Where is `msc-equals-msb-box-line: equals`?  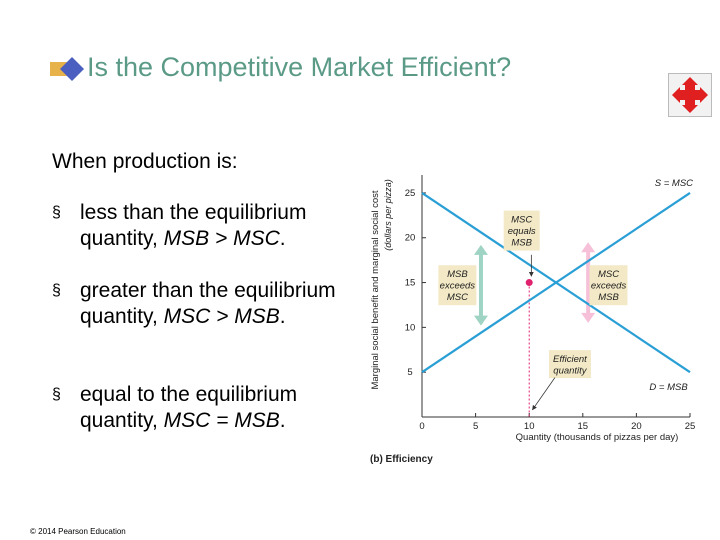
msc-equals-msb-box-line: equals is located at coordinates (522, 231).